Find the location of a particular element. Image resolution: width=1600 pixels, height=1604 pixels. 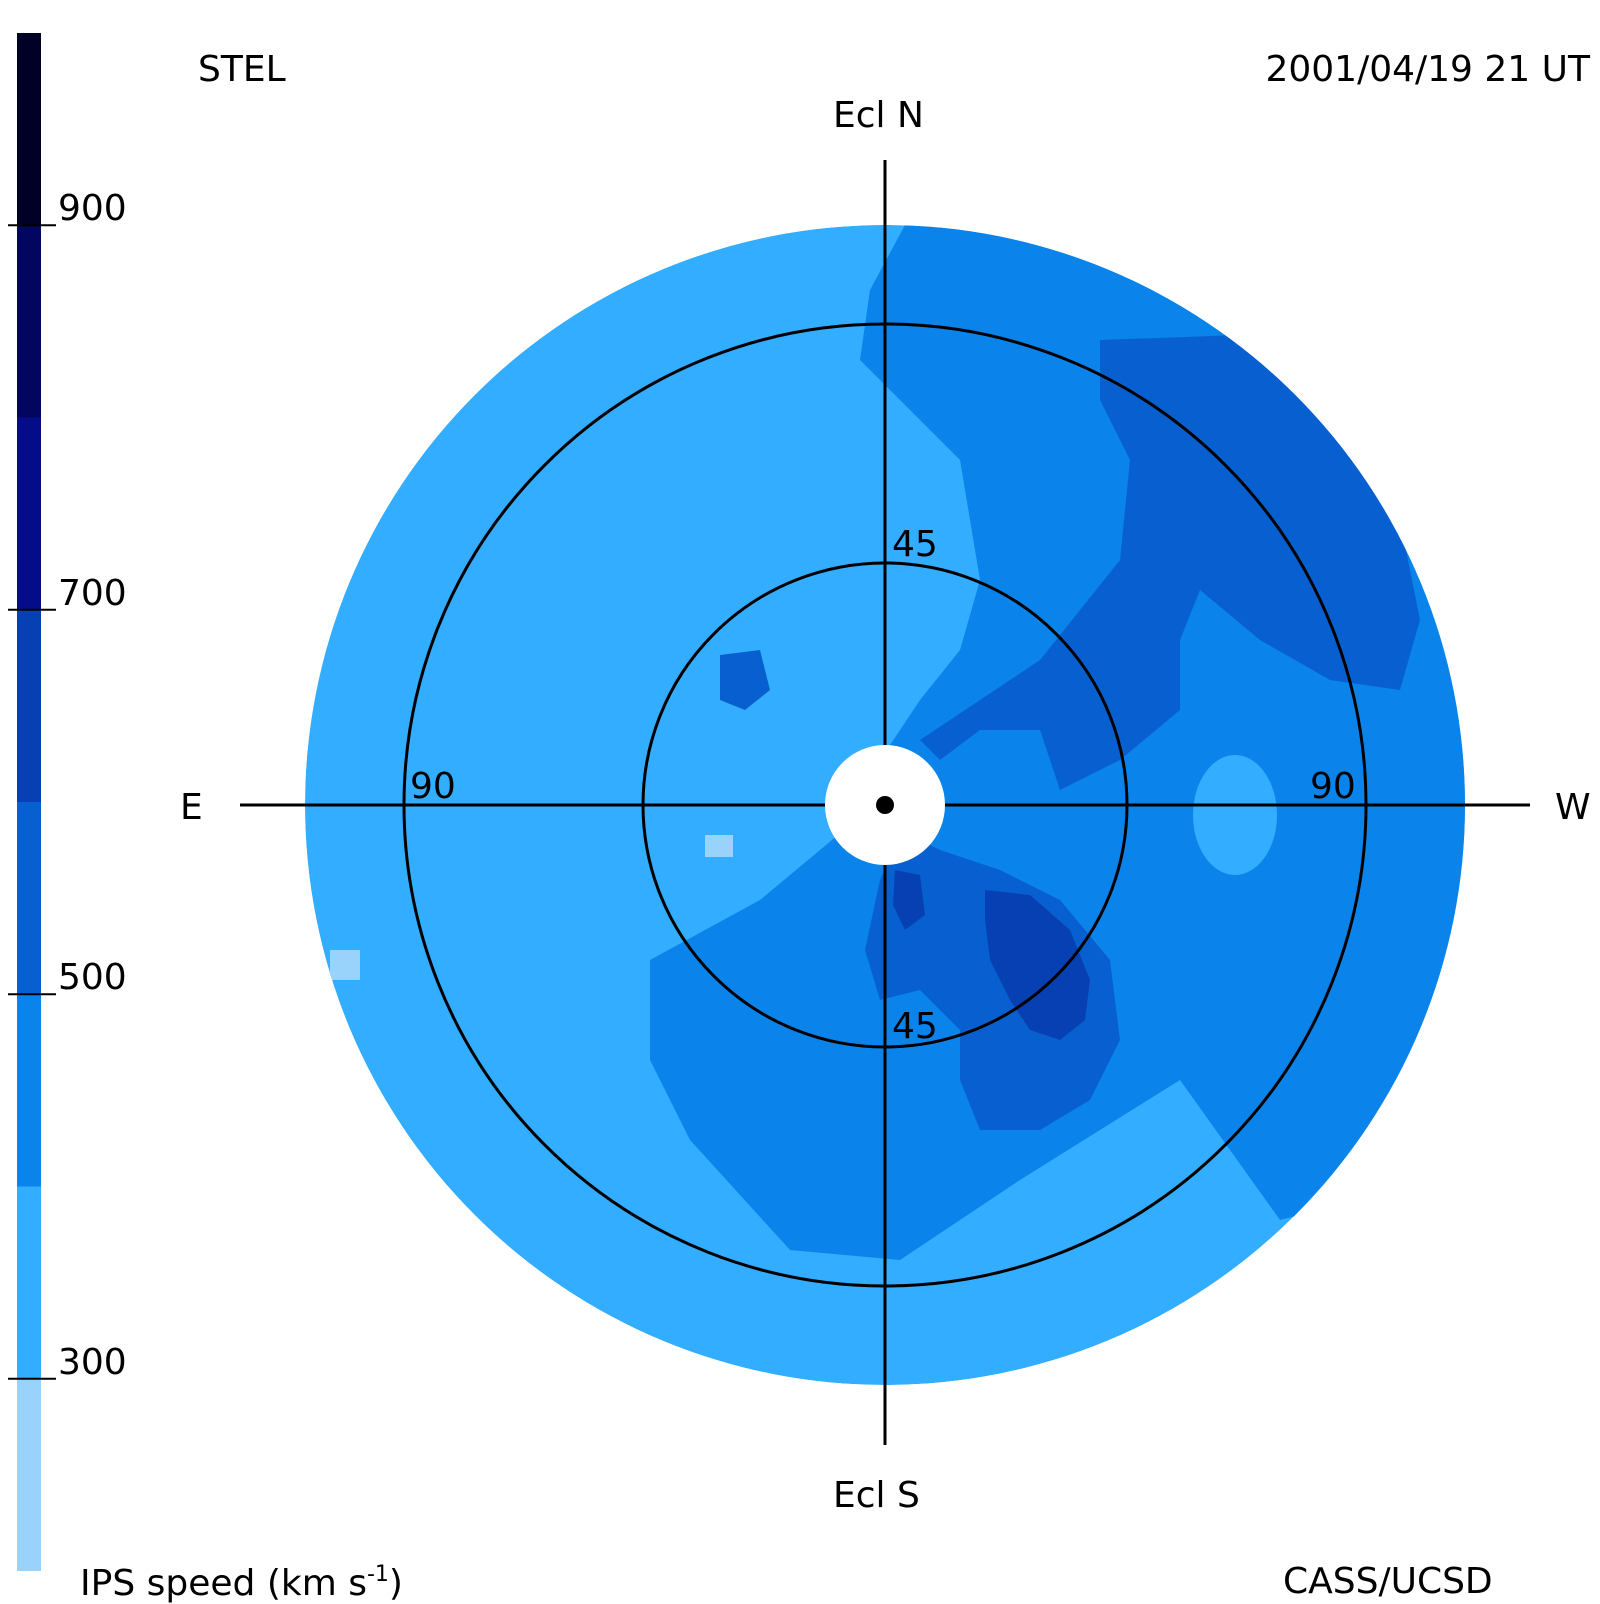

colorbar-label: IPS speed (km s-1) is located at coordinates (241, 1583).